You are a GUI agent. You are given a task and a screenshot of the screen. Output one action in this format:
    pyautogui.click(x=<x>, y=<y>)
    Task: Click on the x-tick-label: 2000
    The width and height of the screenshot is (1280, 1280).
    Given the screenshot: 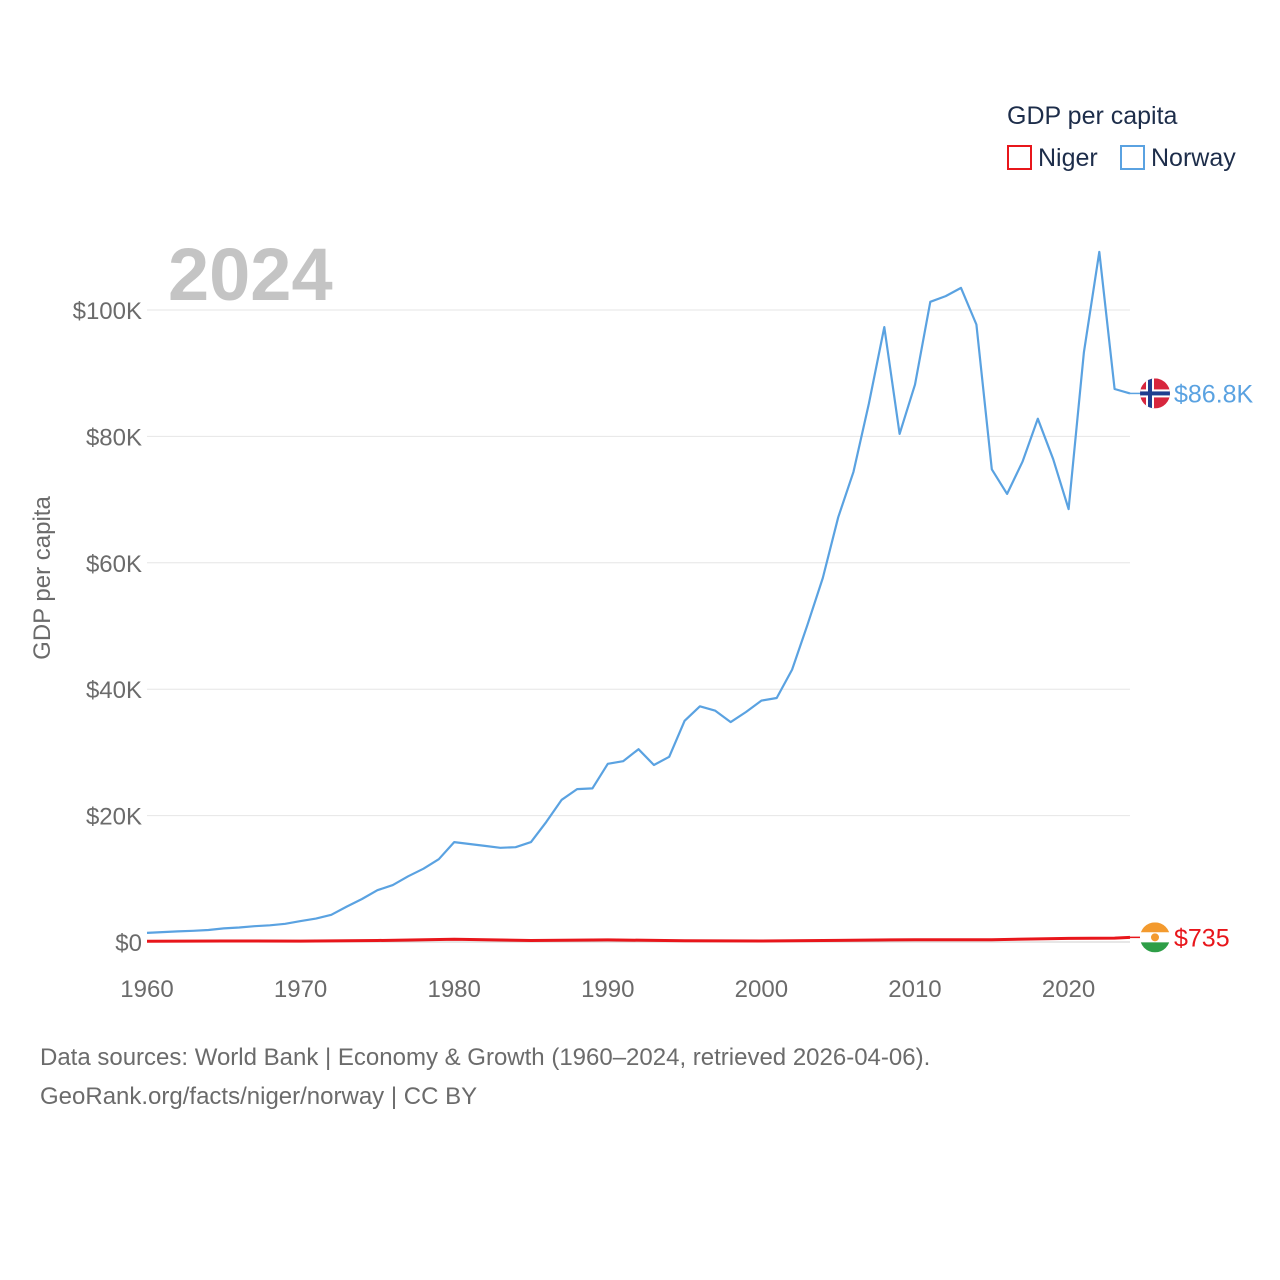 What is the action you would take?
    pyautogui.click(x=761, y=989)
    